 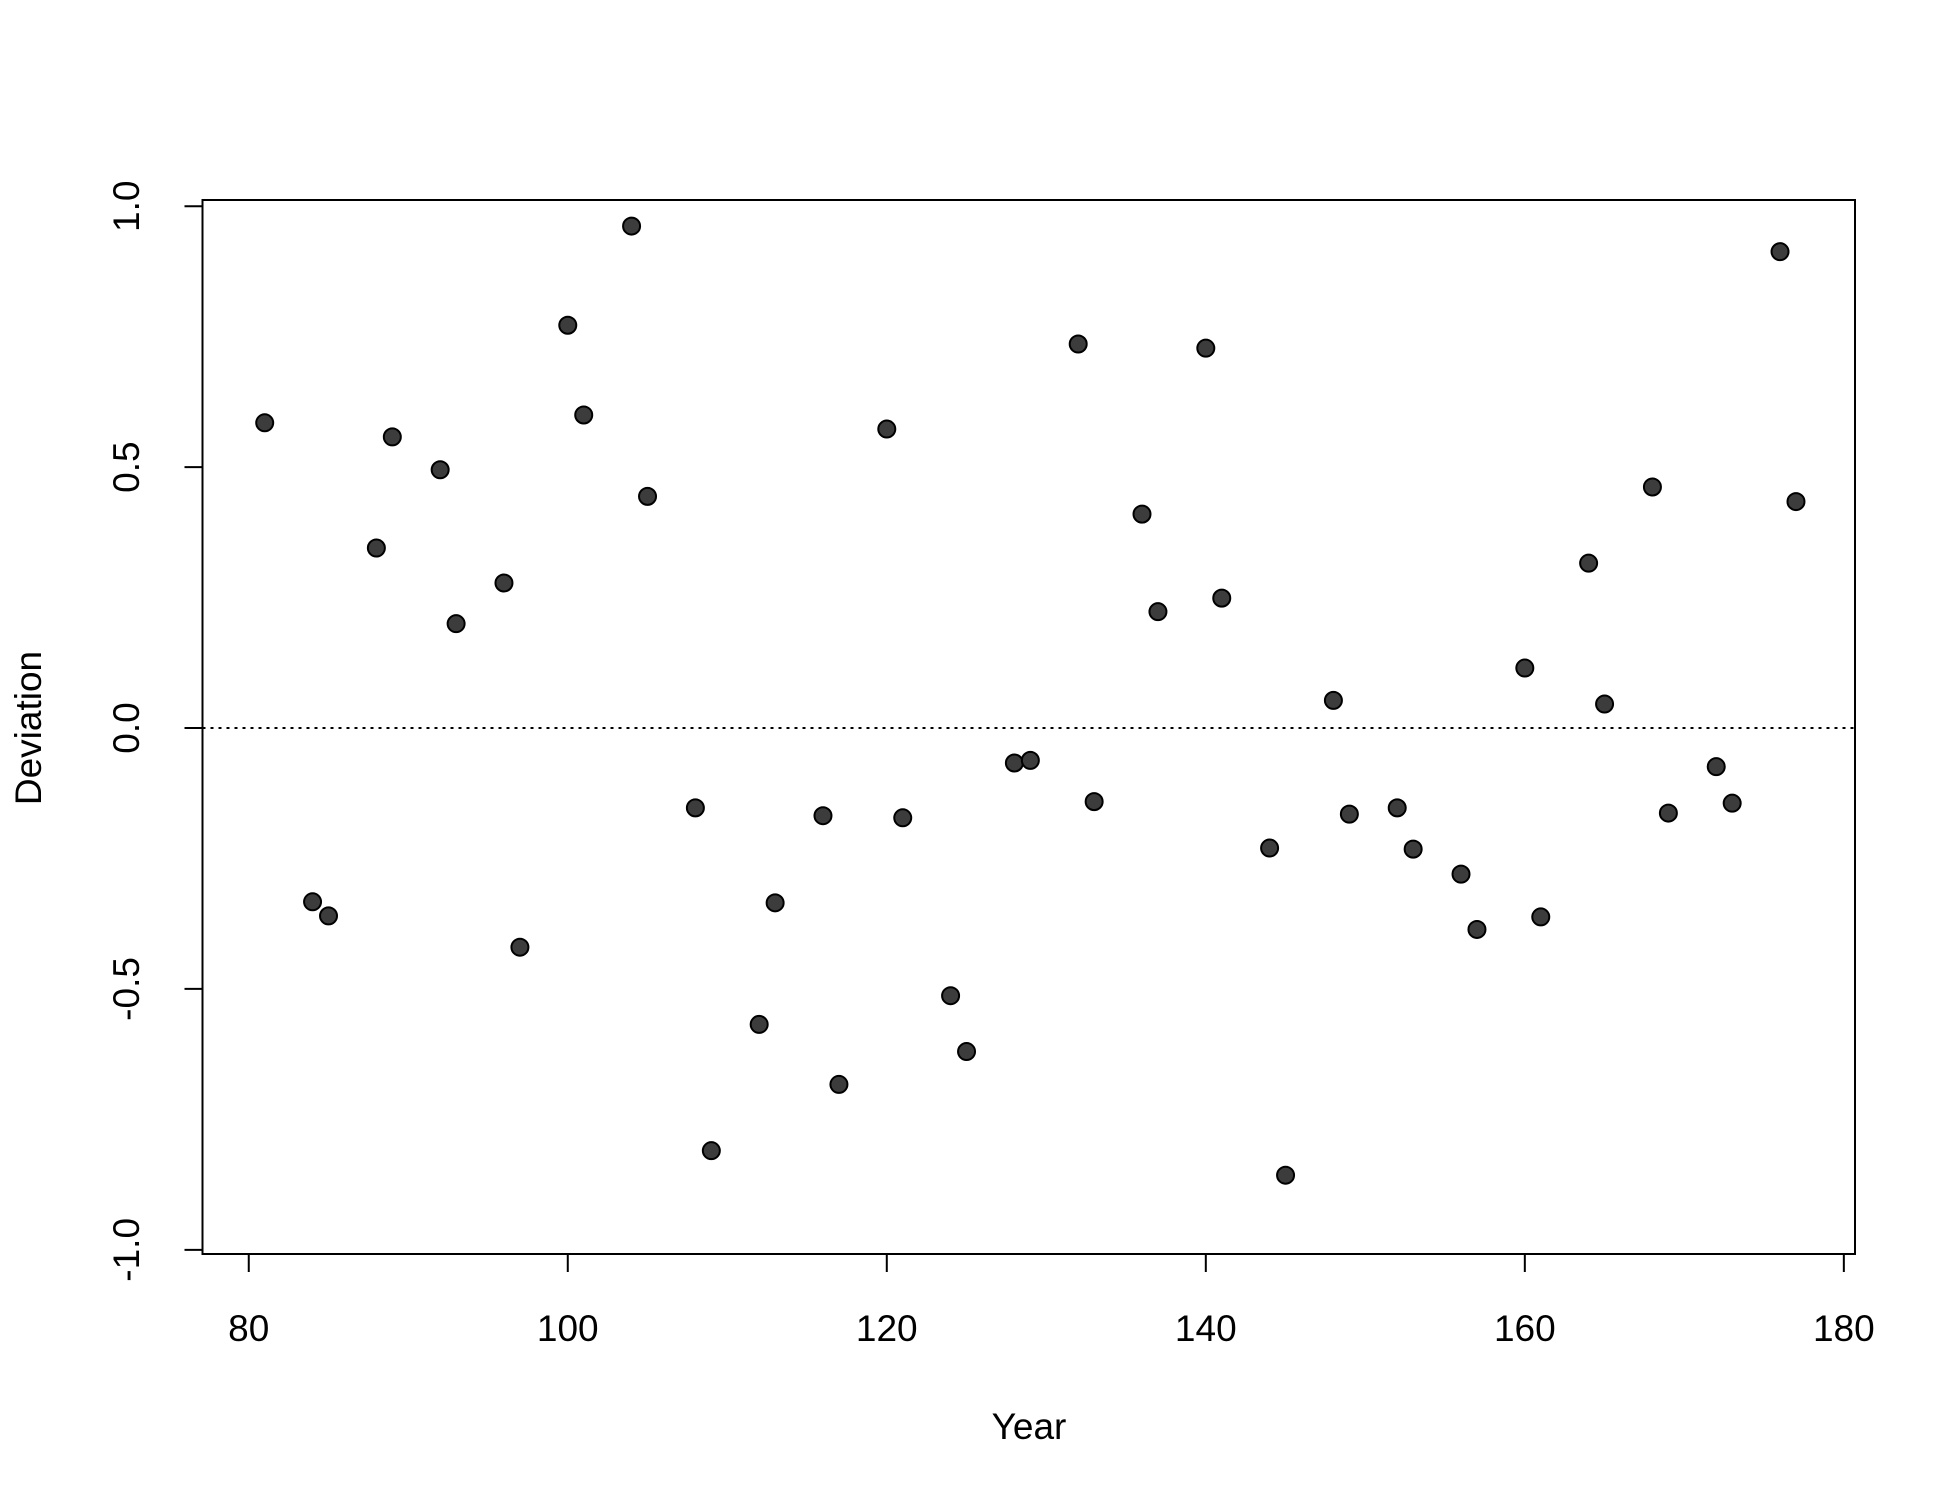 I want to click on x-axis-label: Year, so click(x=1029, y=1426).